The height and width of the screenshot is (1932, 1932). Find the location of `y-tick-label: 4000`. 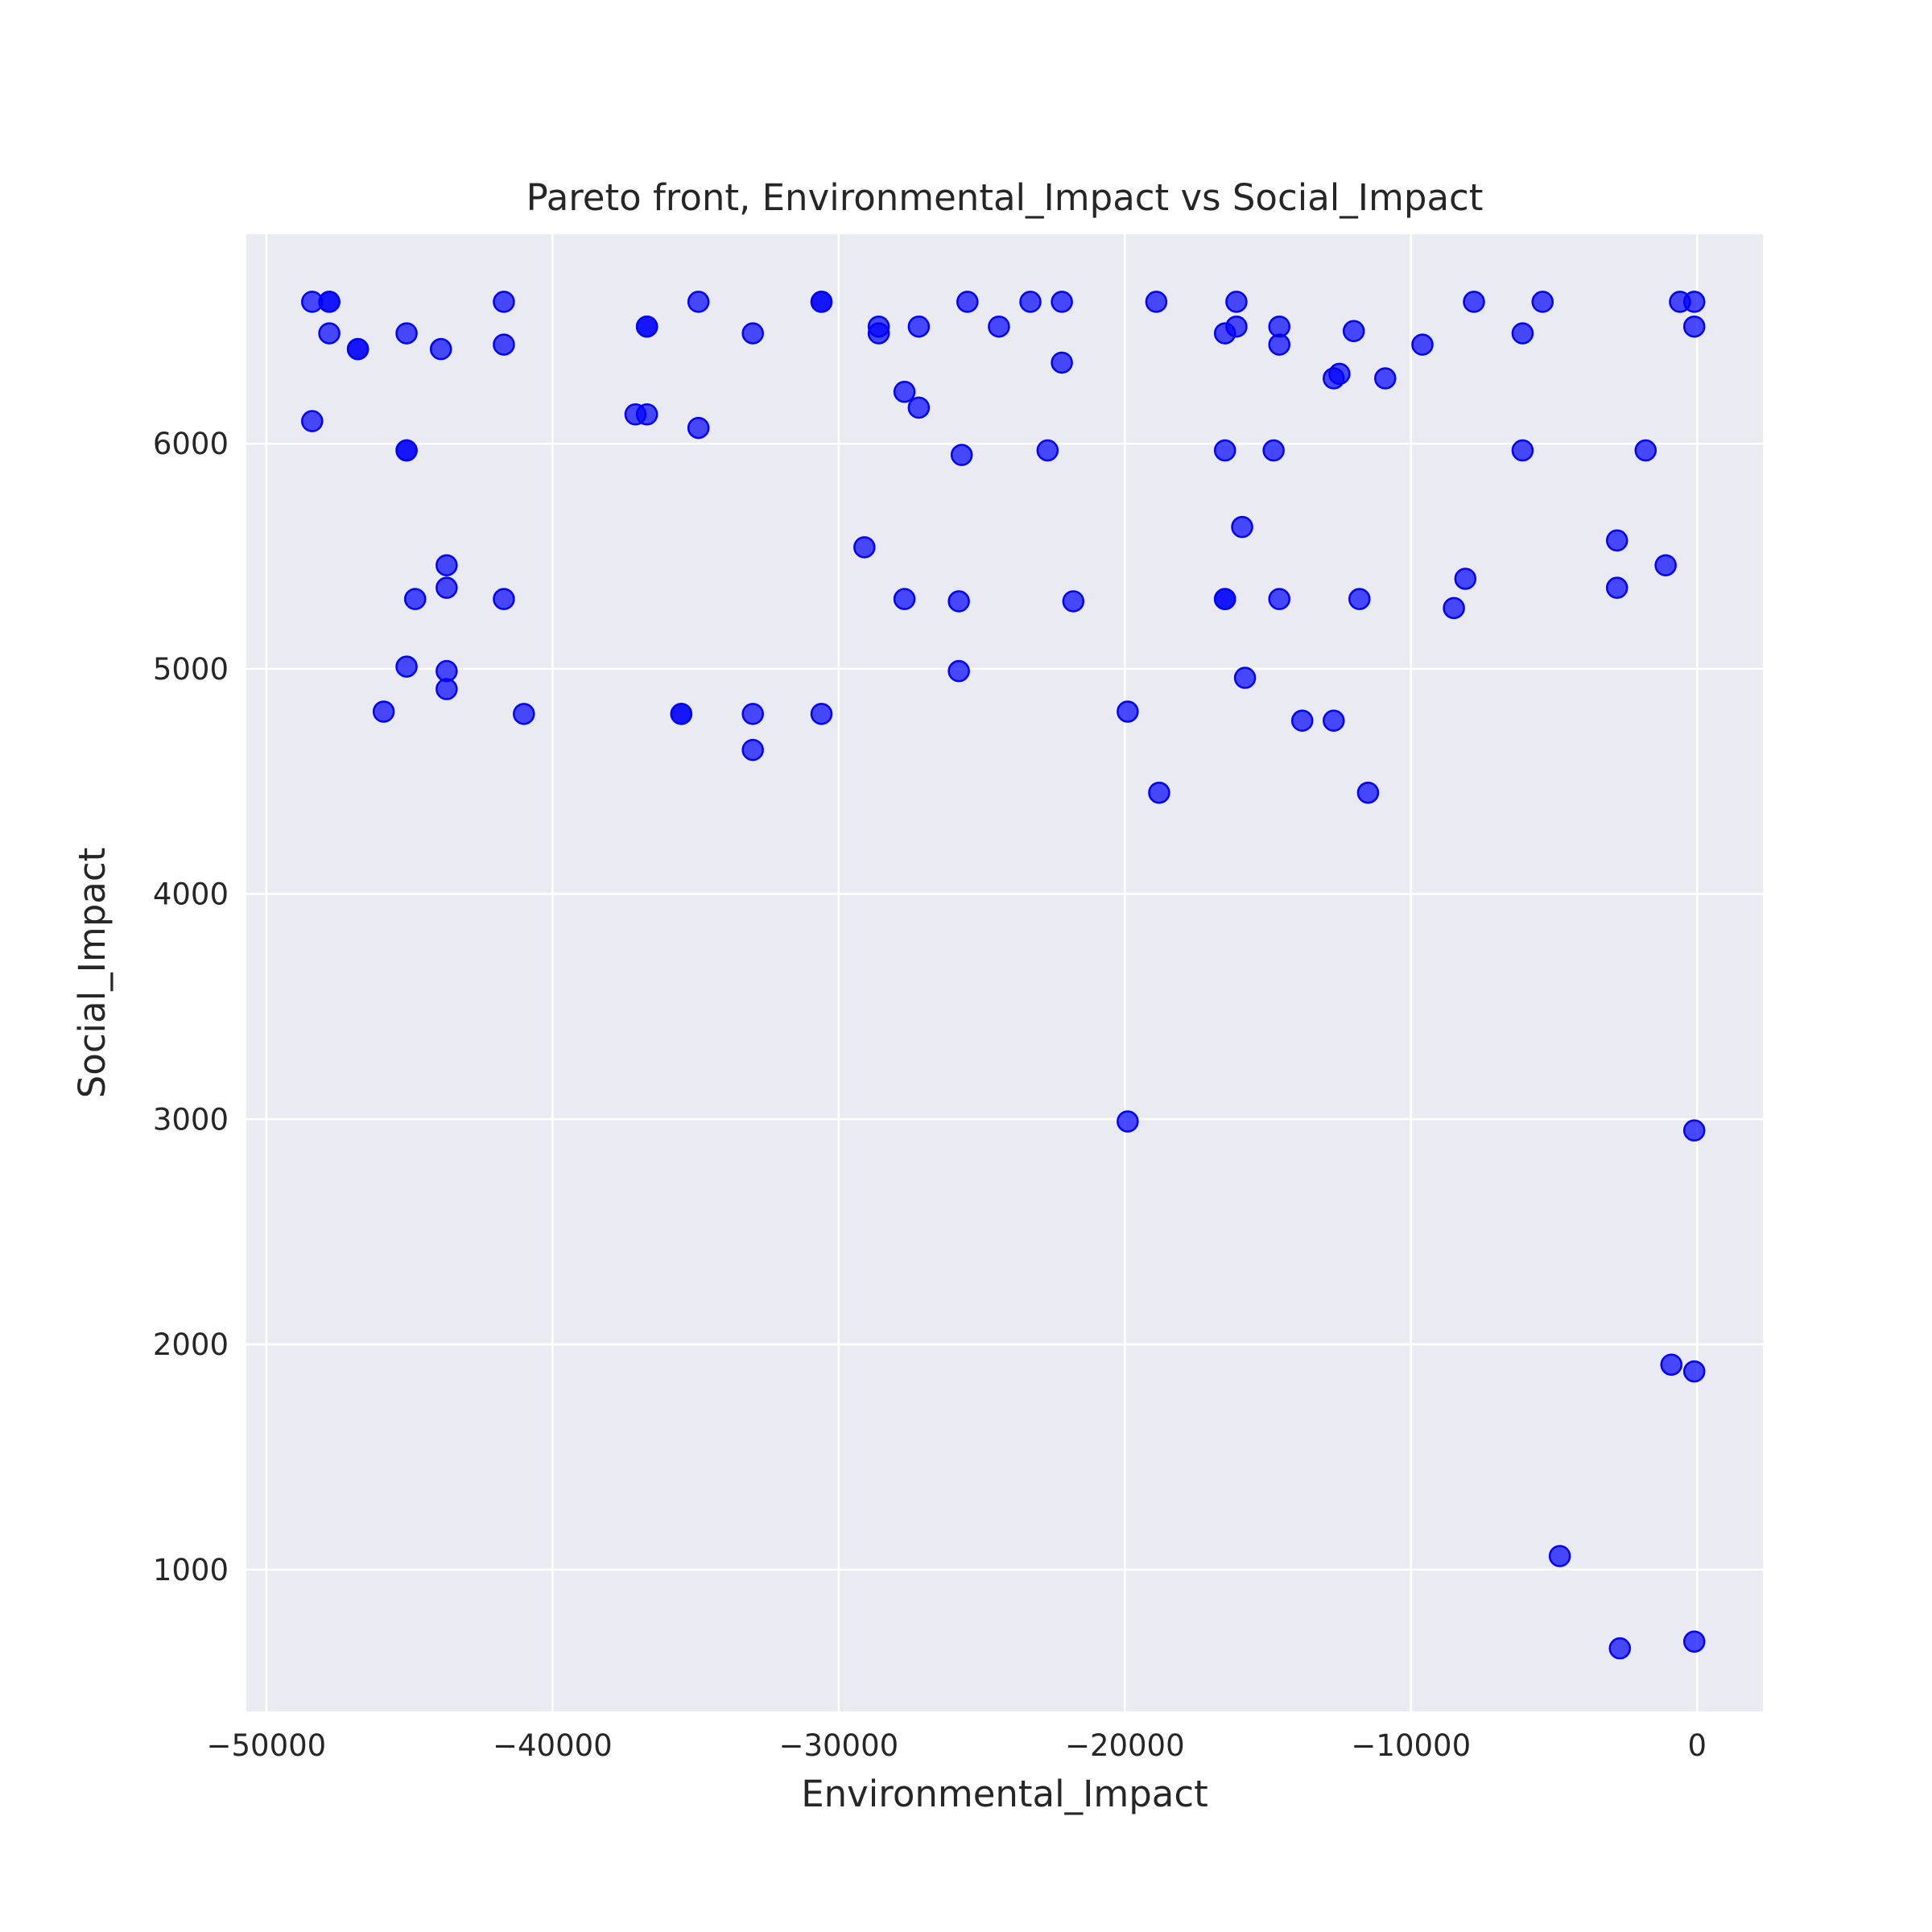

y-tick-label: 4000 is located at coordinates (191, 894).